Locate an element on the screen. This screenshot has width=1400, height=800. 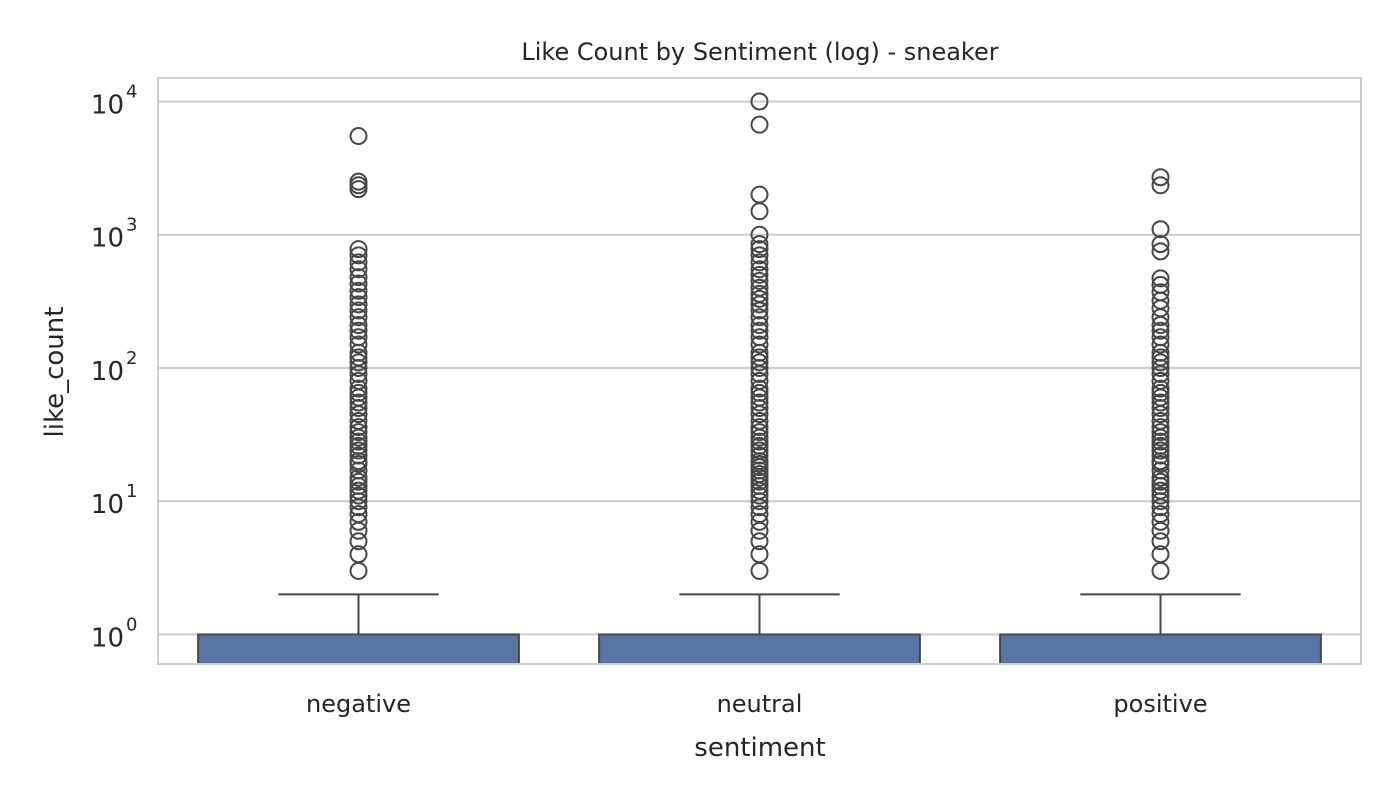
y-tick-exponent: 1 is located at coordinates (131, 491).